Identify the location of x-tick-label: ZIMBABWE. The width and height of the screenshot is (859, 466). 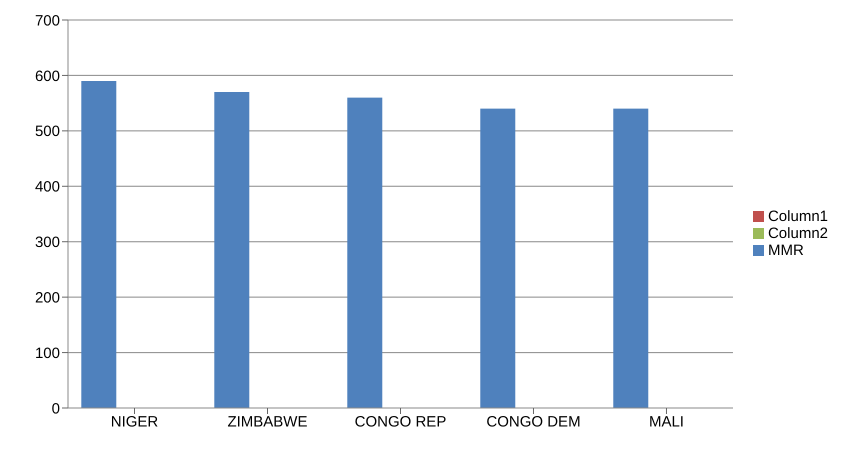
(267, 422).